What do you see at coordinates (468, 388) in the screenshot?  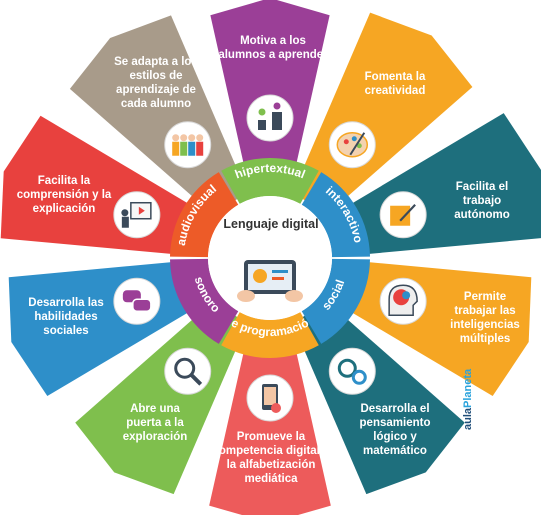 I see `brand-part-2: Planeta` at bounding box center [468, 388].